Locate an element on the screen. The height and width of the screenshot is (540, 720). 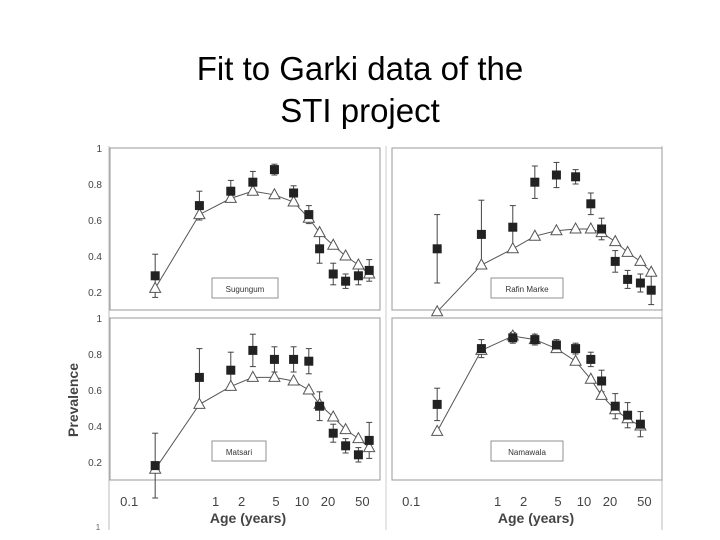
slide-title-line-2: STI project is located at coordinates (360, 110).